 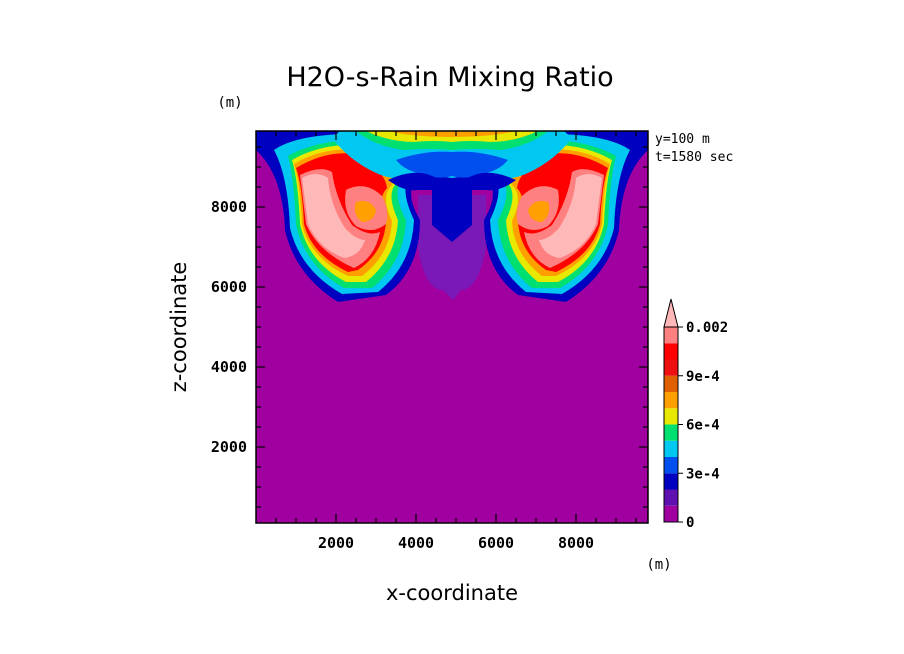 I want to click on x-tick-label: 4000, so click(x=416, y=543).